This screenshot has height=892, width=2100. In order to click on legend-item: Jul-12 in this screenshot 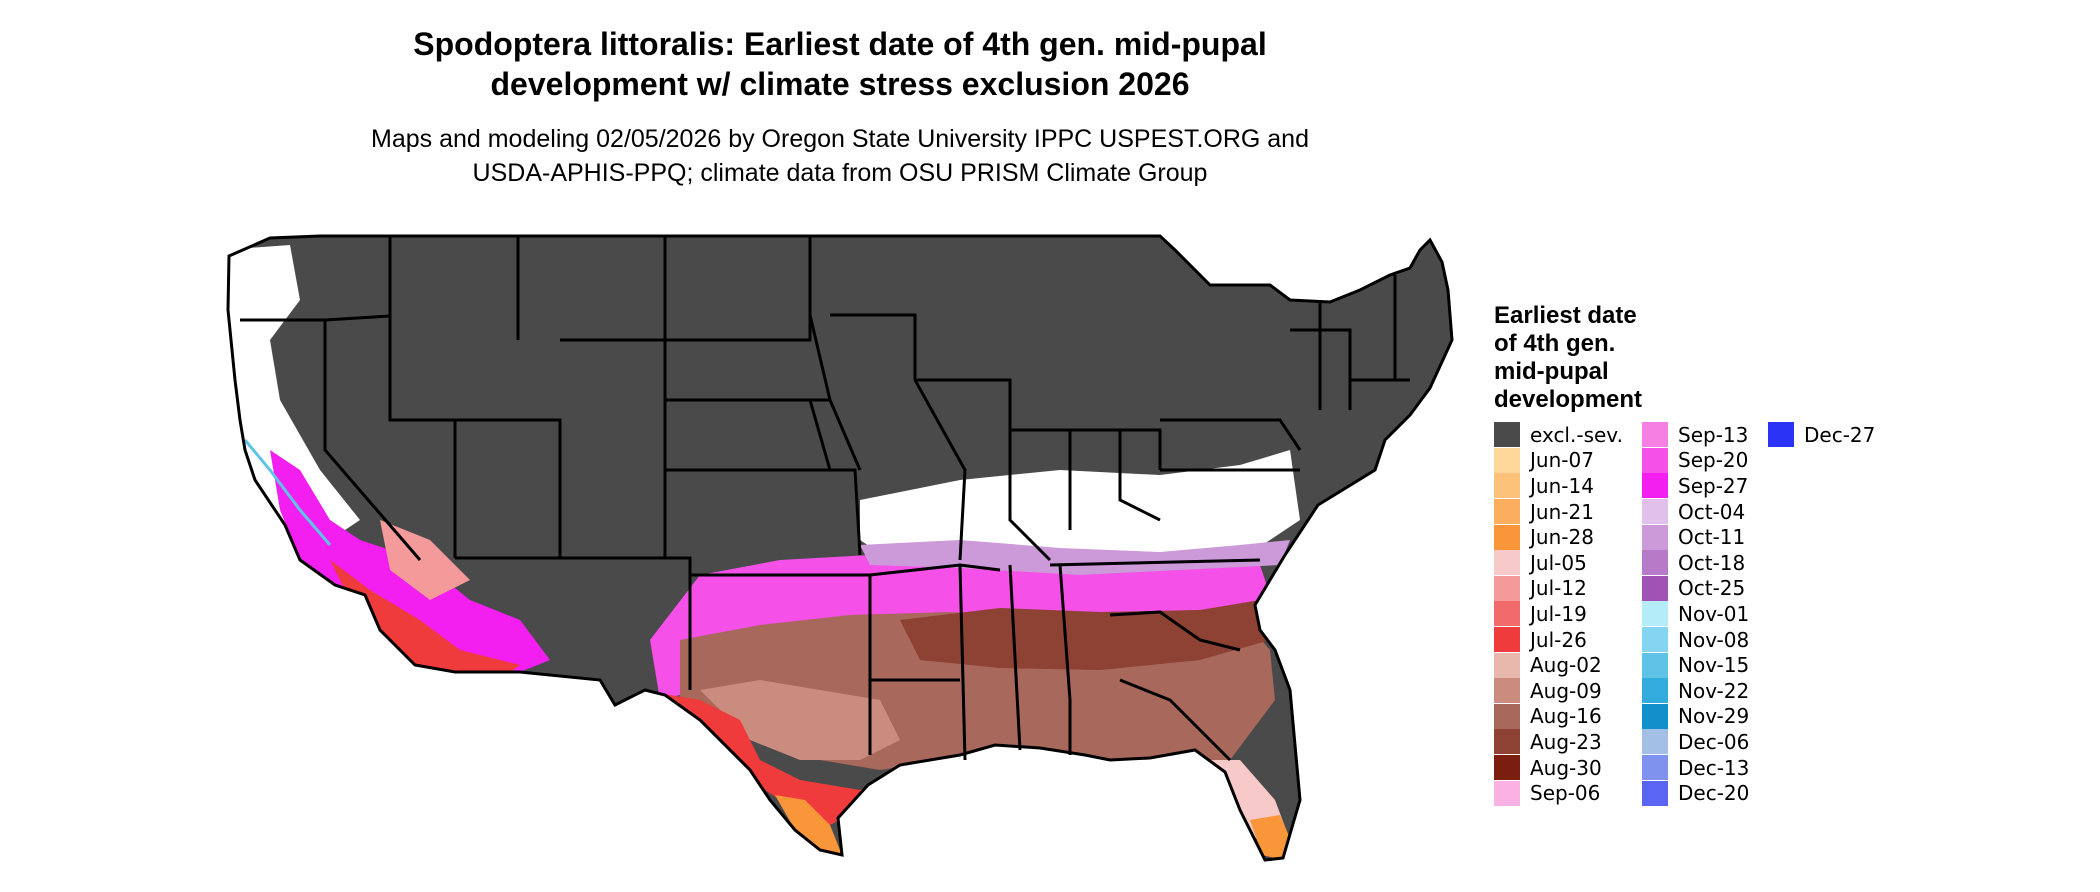, I will do `click(1558, 588)`.